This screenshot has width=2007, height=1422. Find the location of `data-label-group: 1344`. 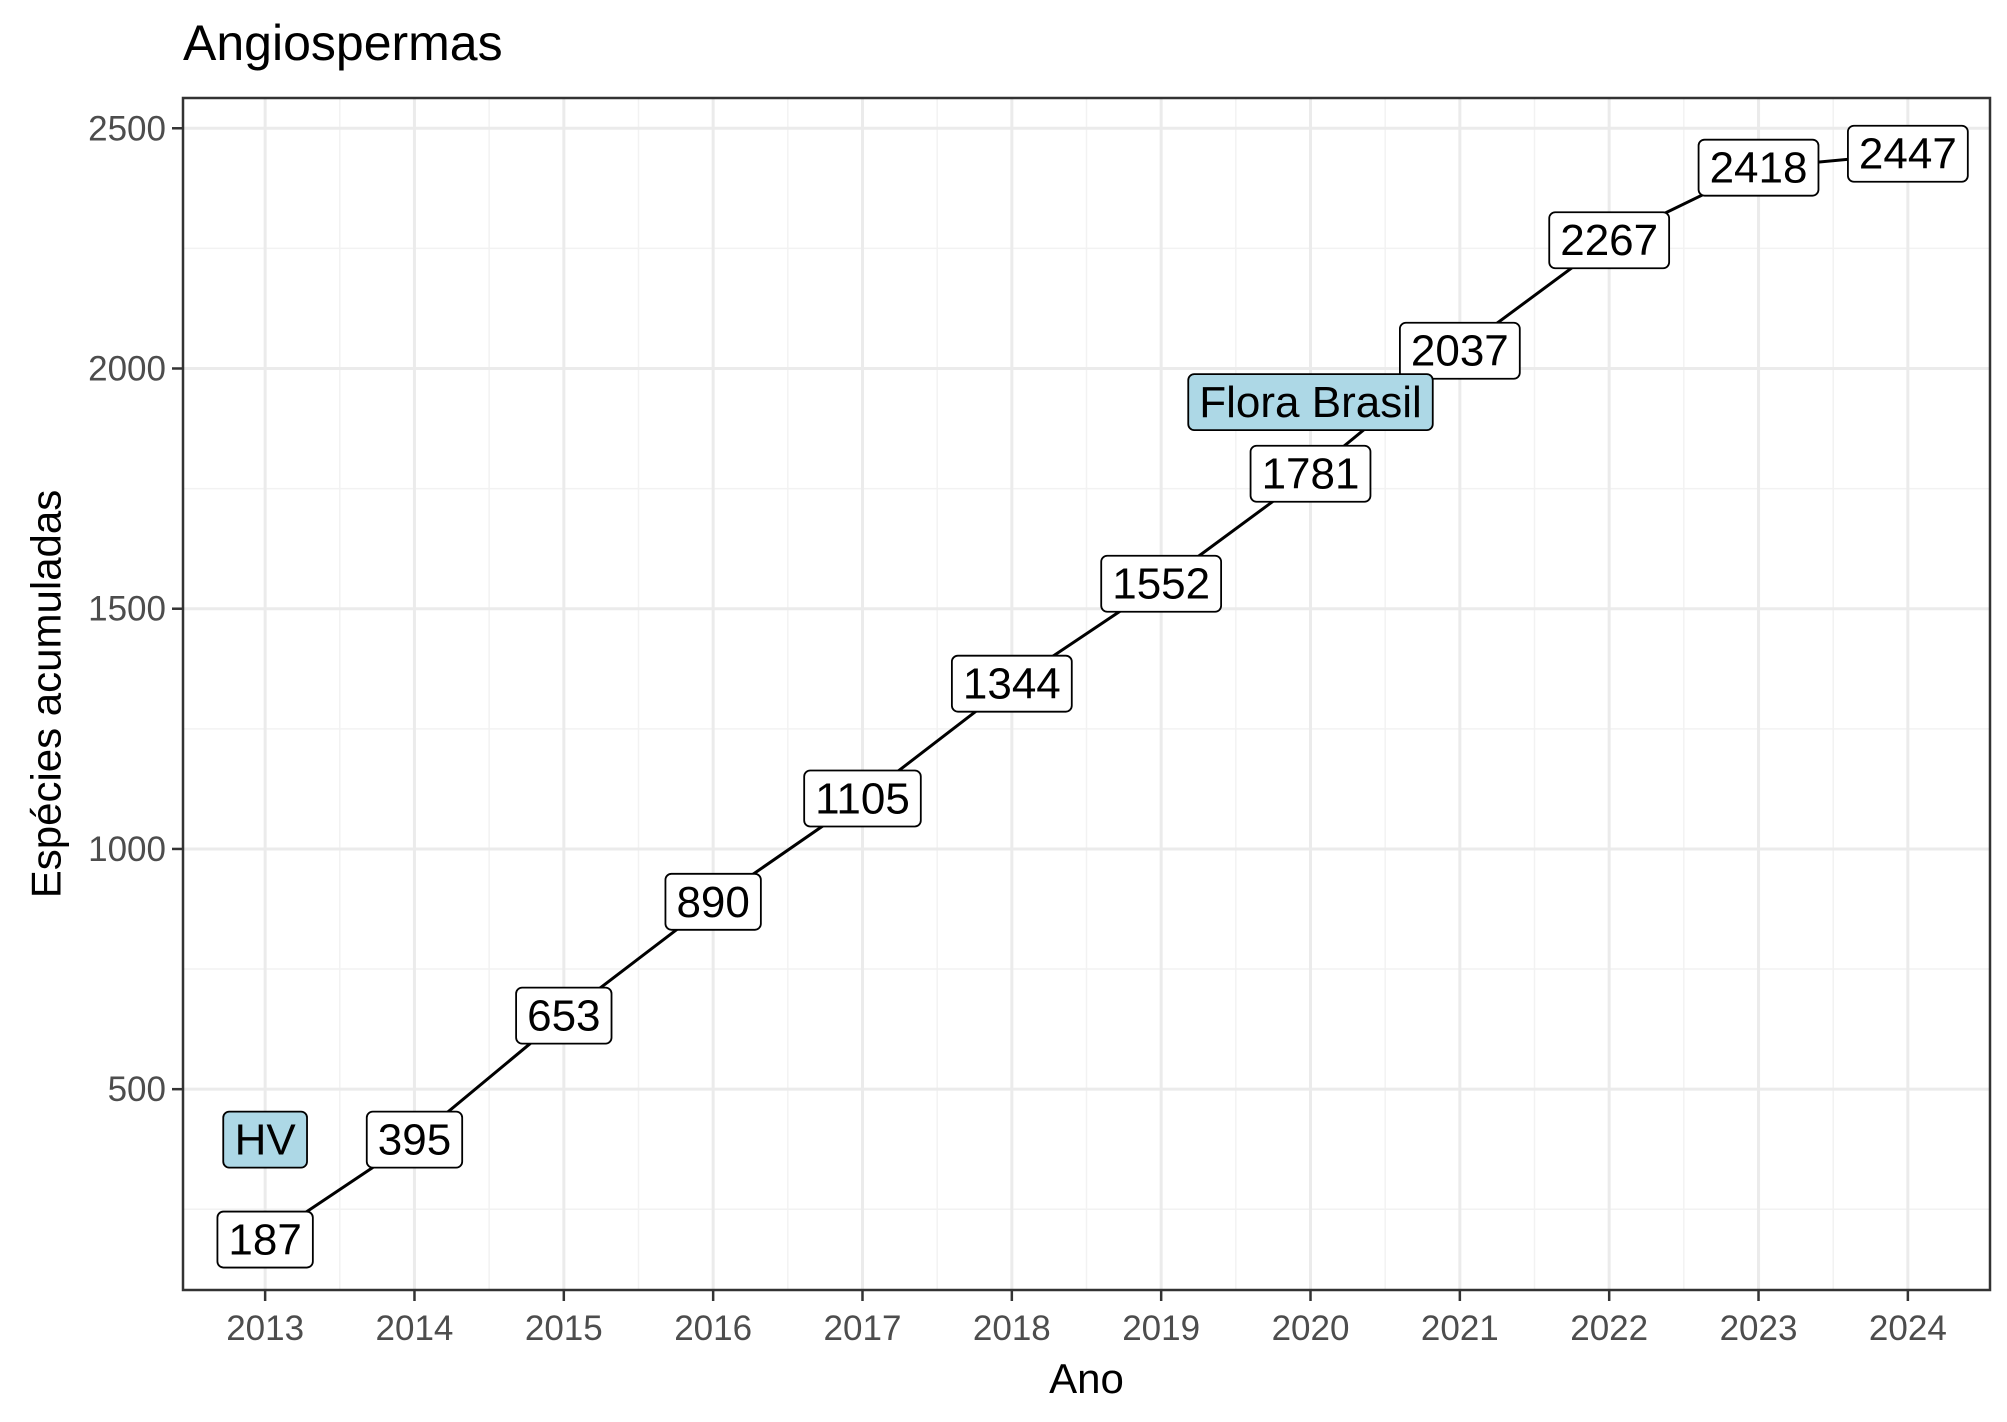

data-label-group: 1344 is located at coordinates (1011, 683).